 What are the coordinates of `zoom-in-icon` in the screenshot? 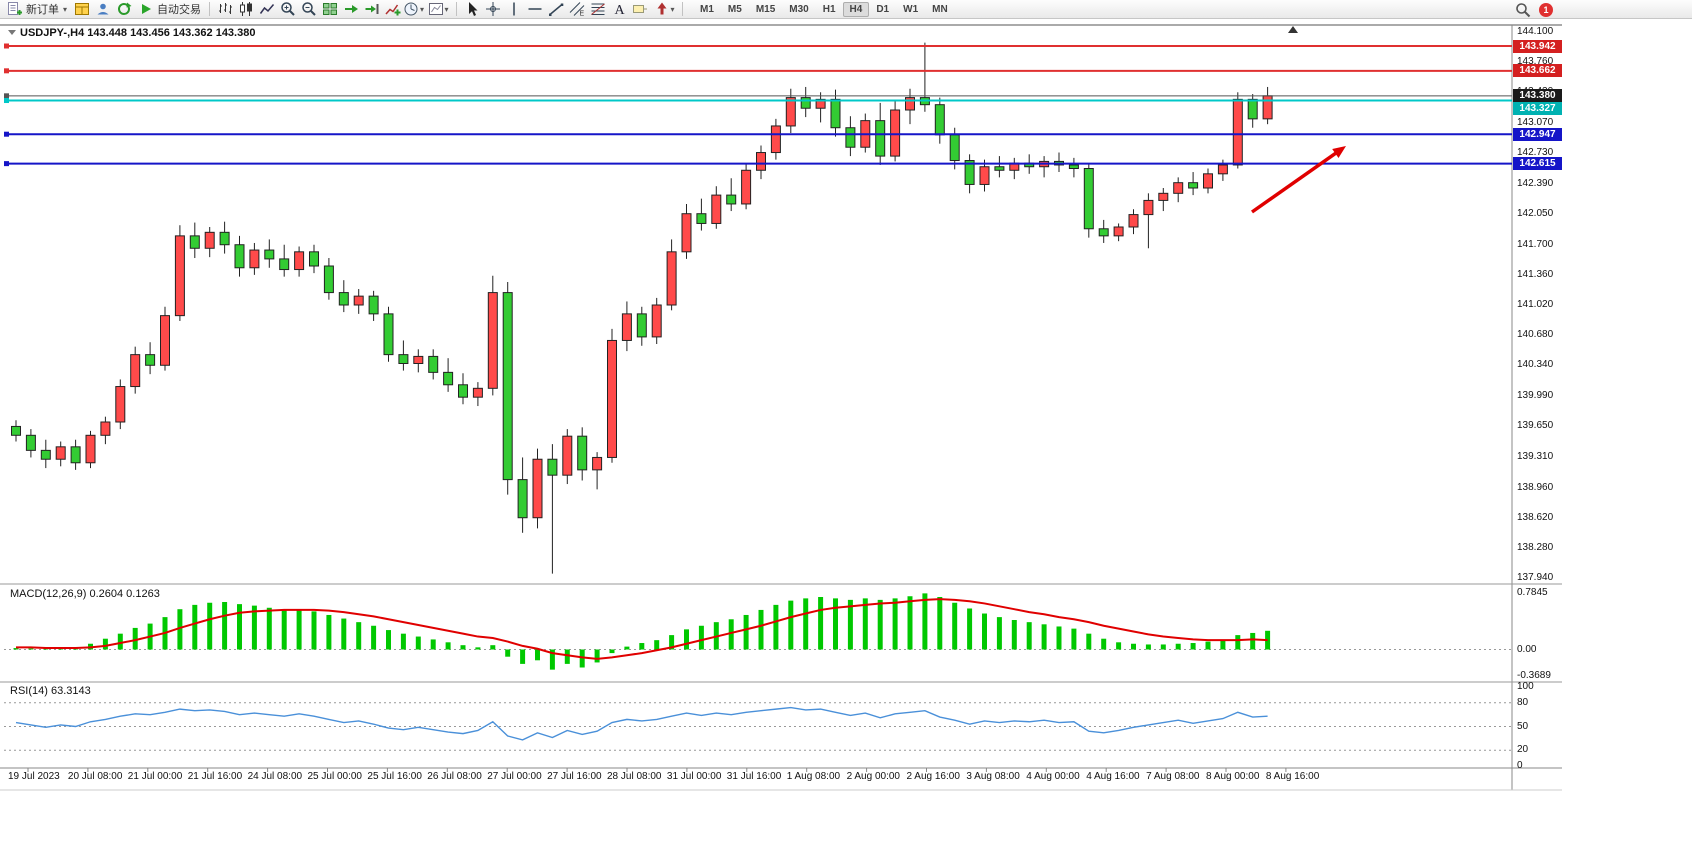 It's located at (287, 9).